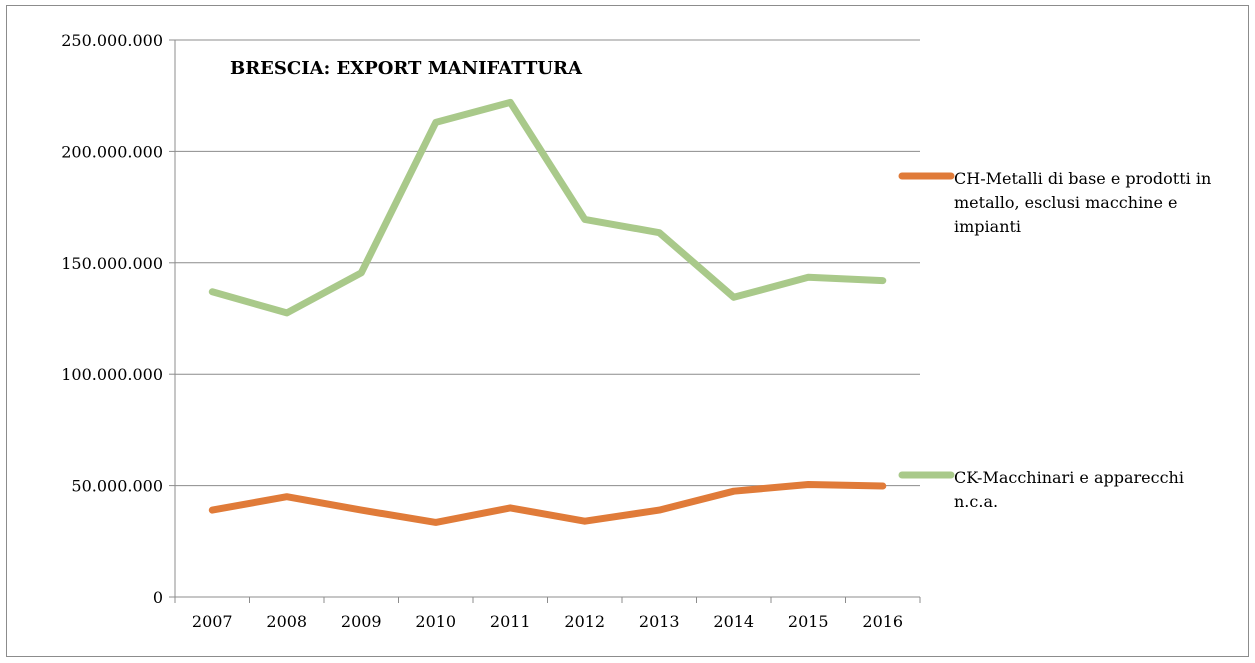 The image size is (1255, 663). Describe the element at coordinates (882, 621) in the screenshot. I see `x-tick-label: 2016` at that location.